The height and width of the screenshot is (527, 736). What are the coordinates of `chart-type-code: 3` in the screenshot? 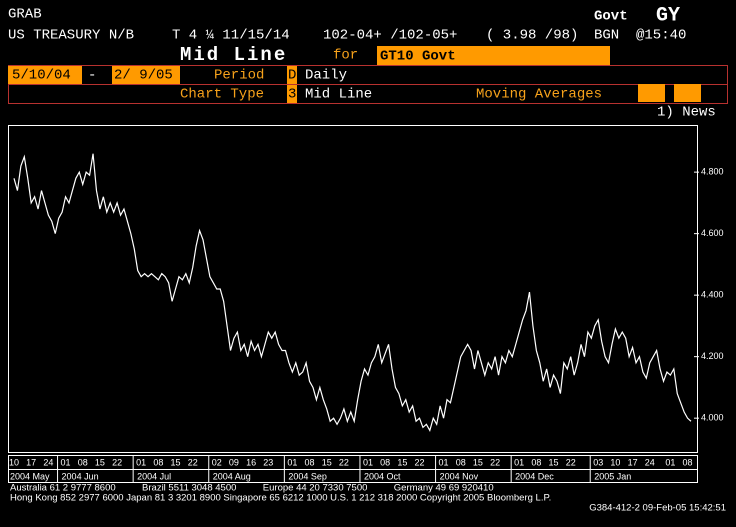 It's located at (292, 95).